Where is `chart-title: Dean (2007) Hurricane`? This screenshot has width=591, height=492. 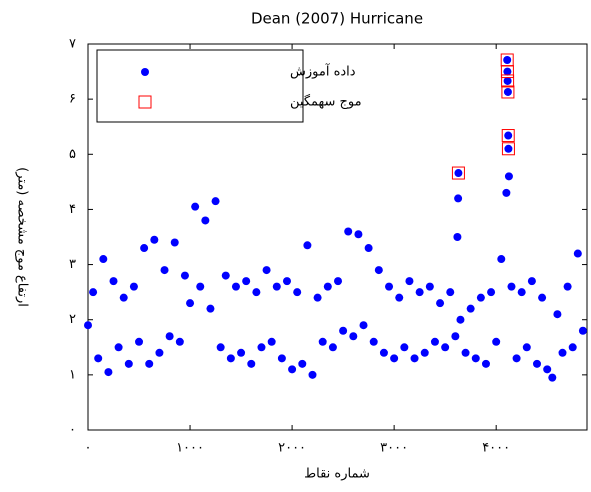
chart-title: Dean (2007) Hurricane is located at coordinates (337, 19).